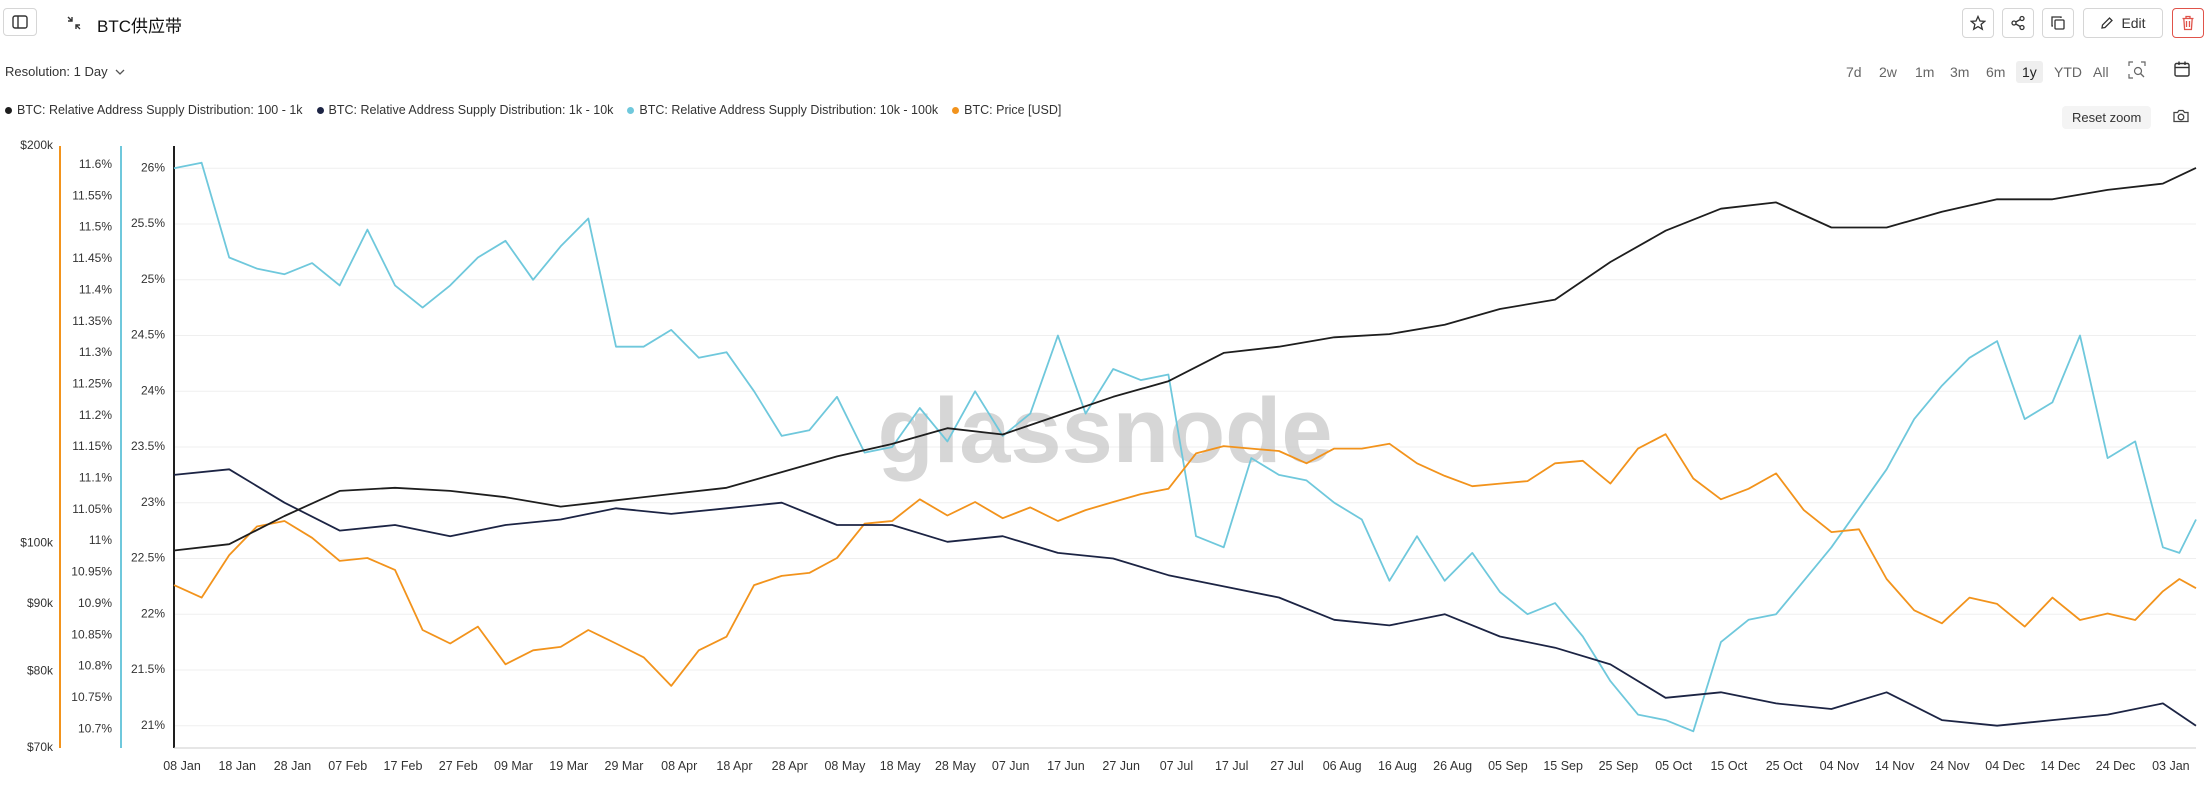 The width and height of the screenshot is (2212, 791). I want to click on x-tick-label: 27 Jun, so click(1121, 766).